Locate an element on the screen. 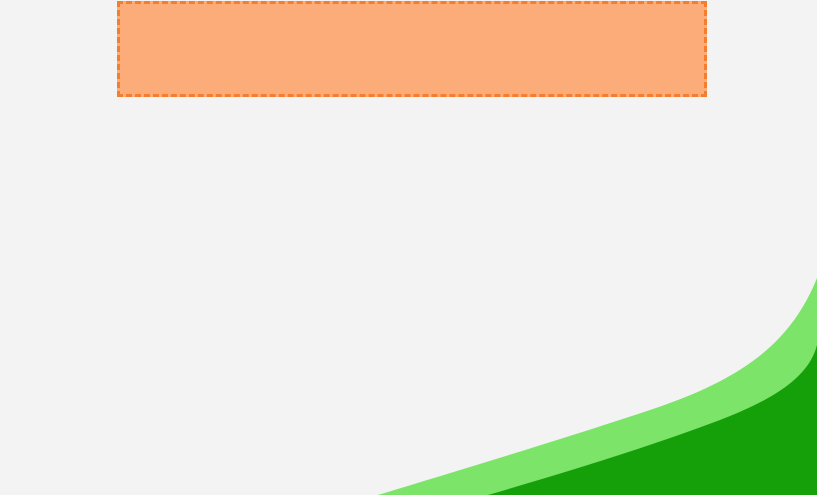 Image resolution: width=817 pixels, height=495 pixels. target-drop-zone is located at coordinates (412, 49).